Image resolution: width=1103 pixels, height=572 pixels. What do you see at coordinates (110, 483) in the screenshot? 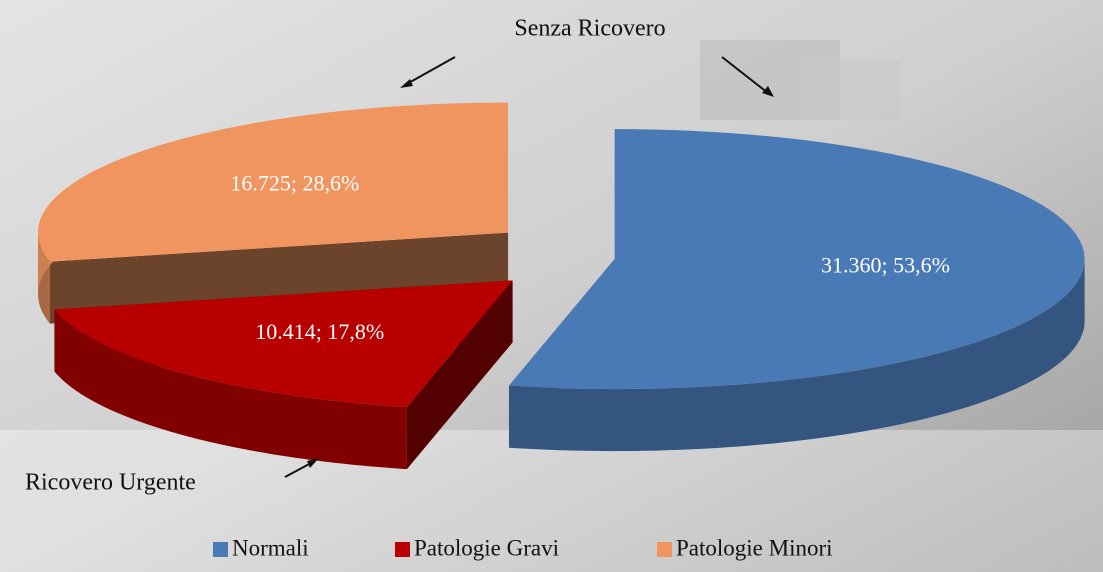
I see `annotation: Ricovero Urgente` at bounding box center [110, 483].